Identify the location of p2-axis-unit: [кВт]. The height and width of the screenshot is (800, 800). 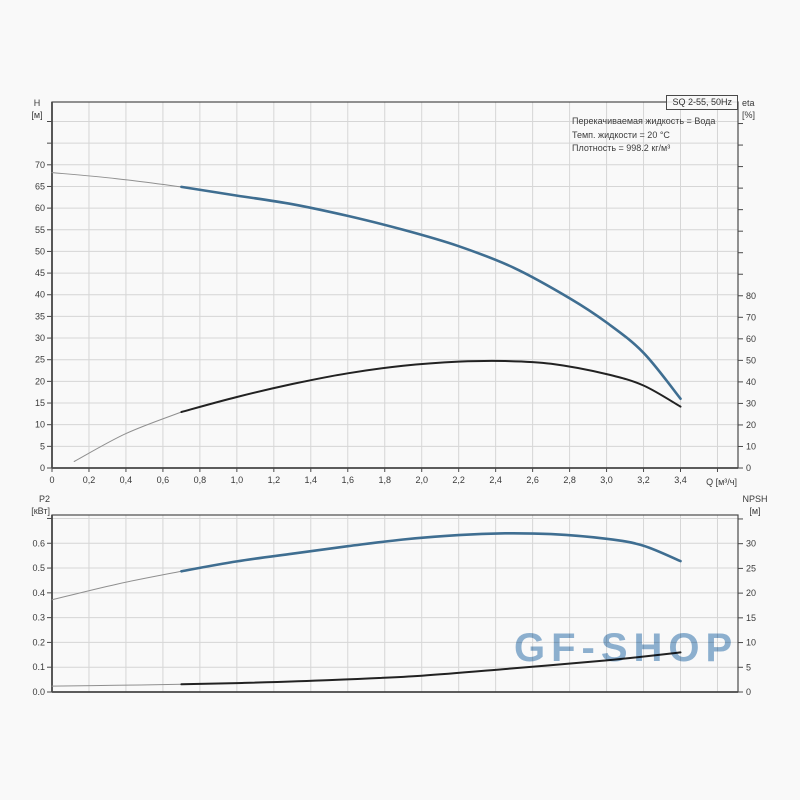
(40, 510).